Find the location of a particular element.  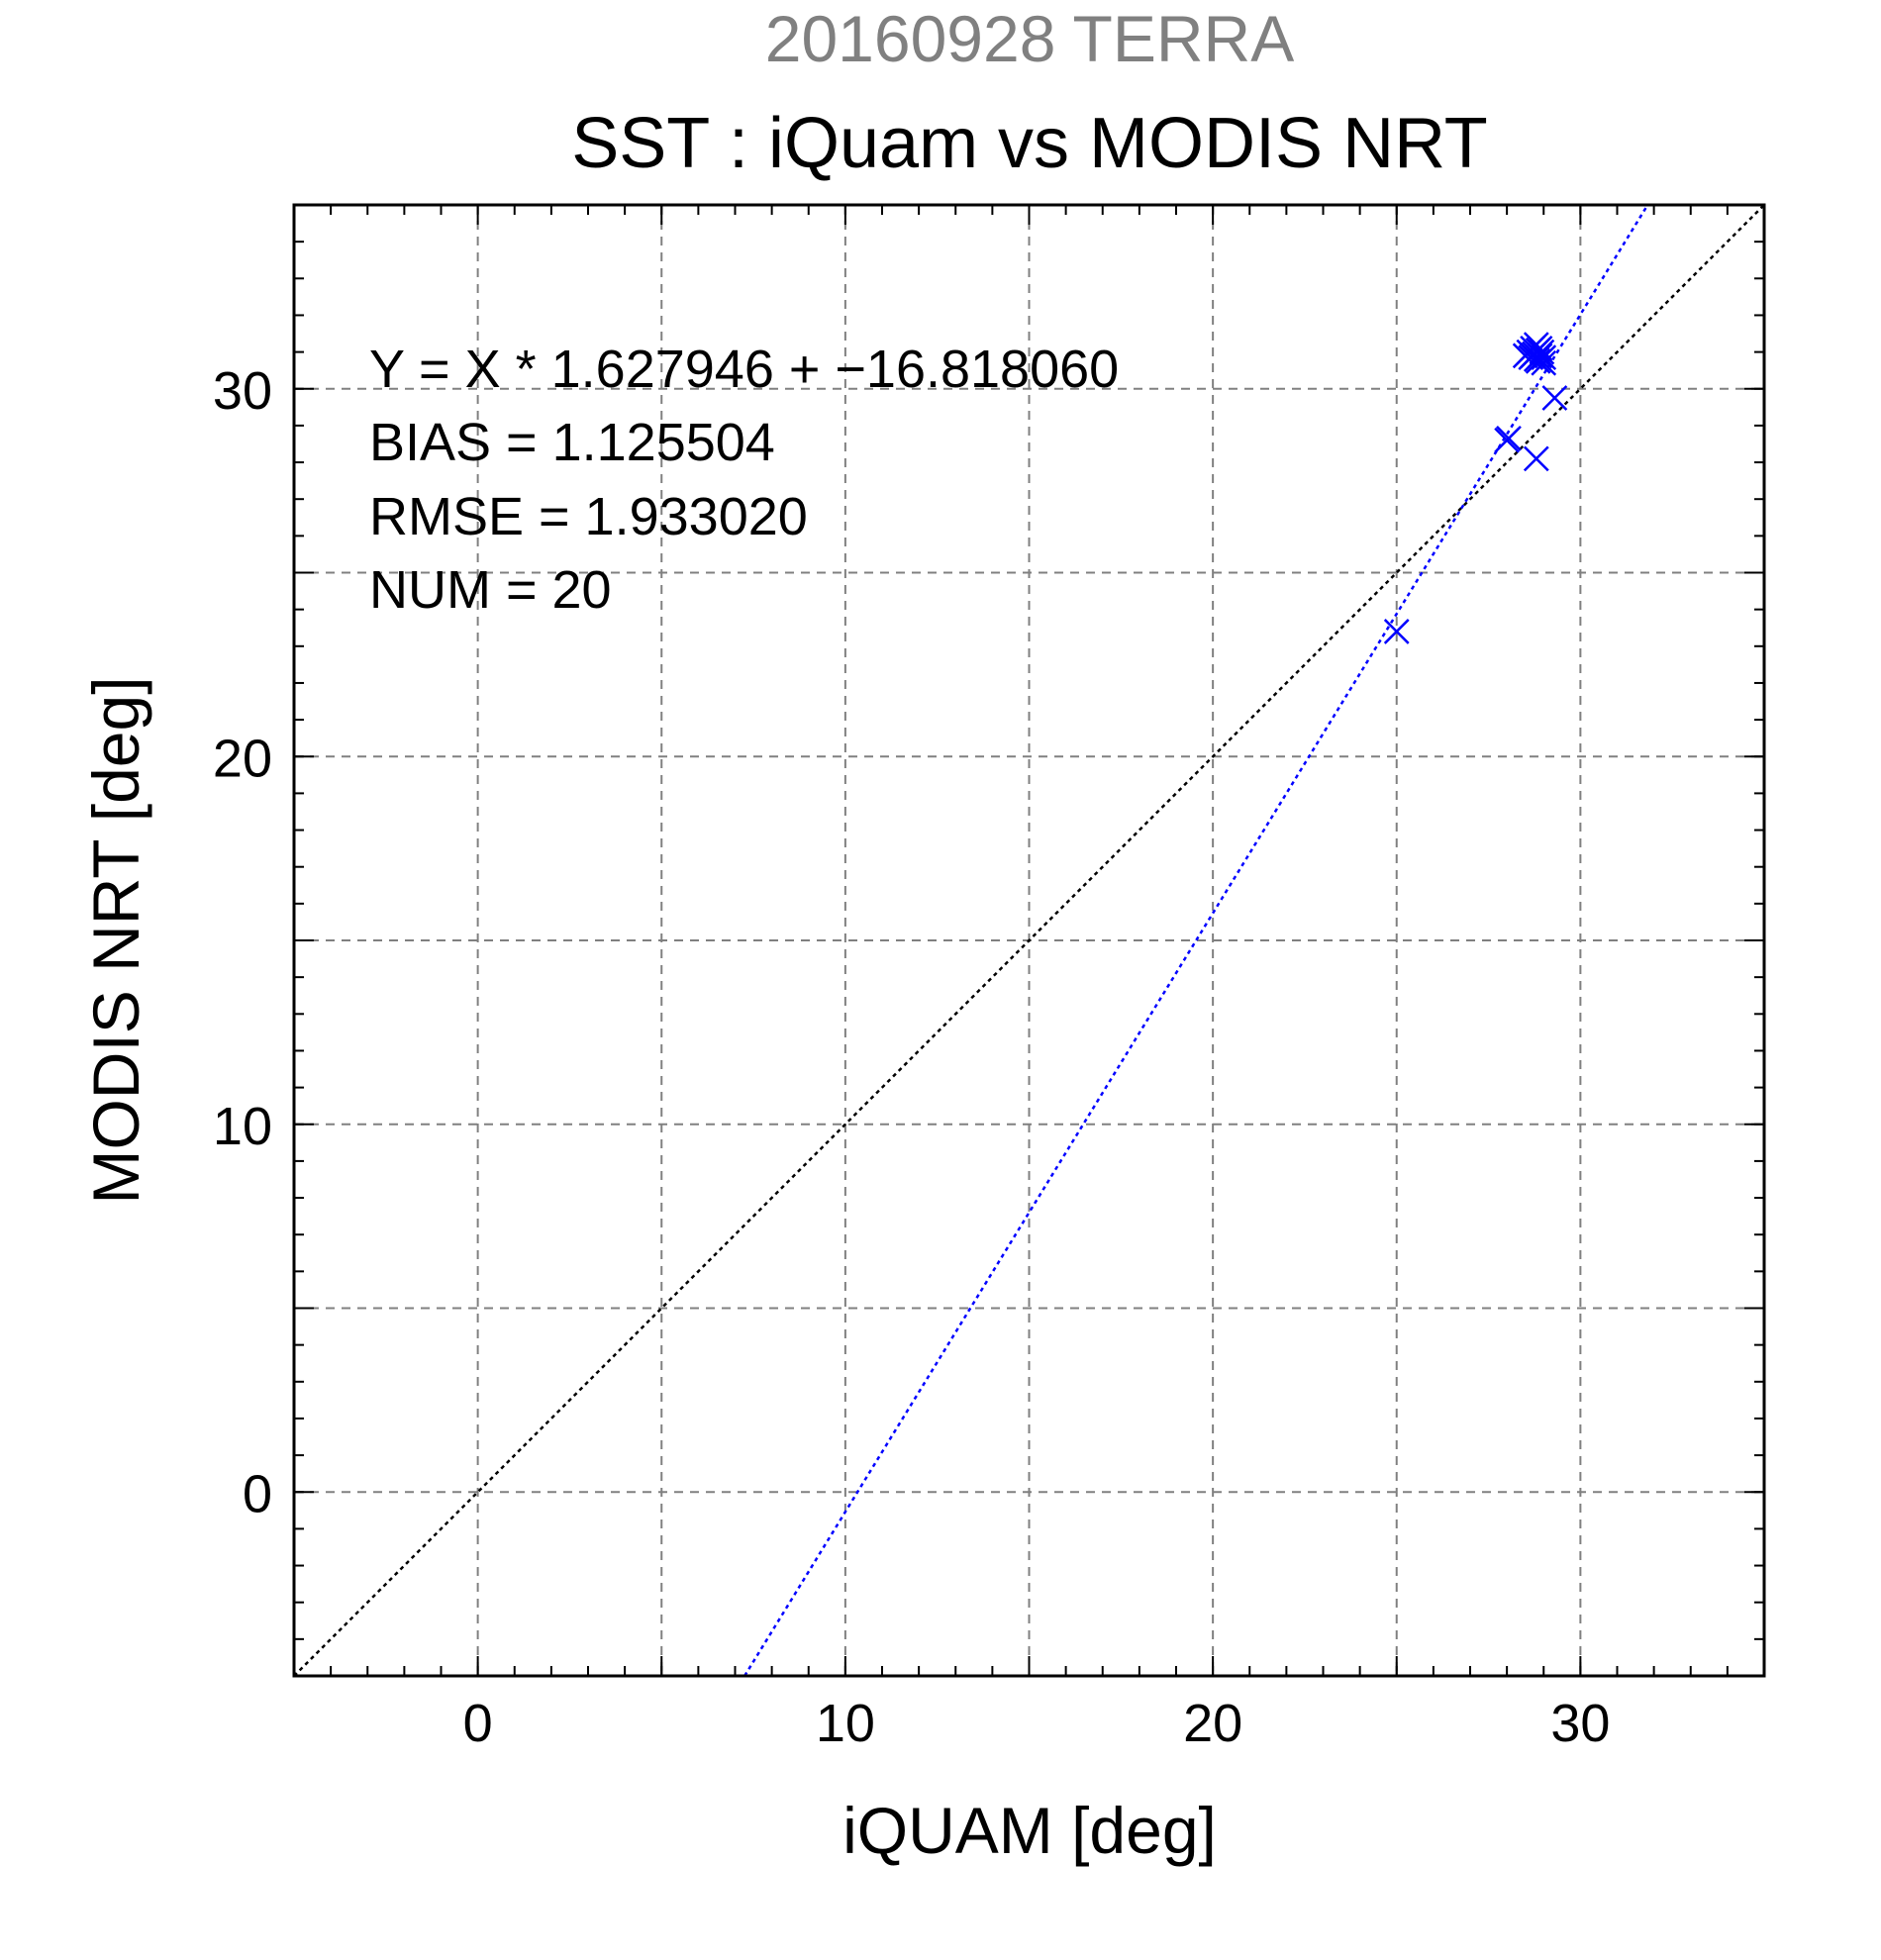

data-points is located at coordinates (1475, 488).